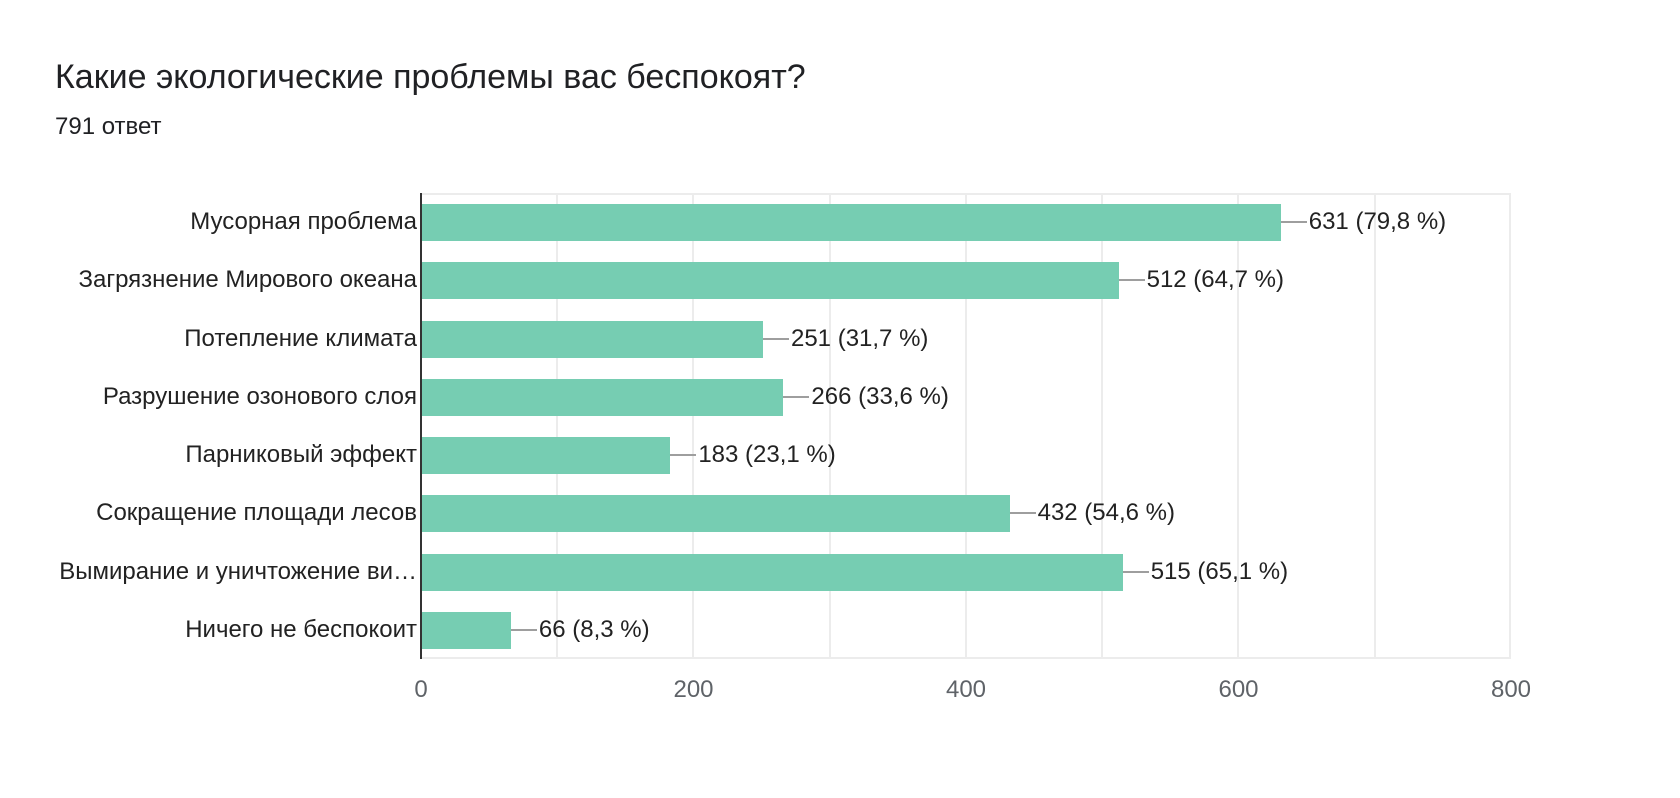 The image size is (1680, 798). I want to click on value-label: 251 (31,7 %), so click(859, 338).